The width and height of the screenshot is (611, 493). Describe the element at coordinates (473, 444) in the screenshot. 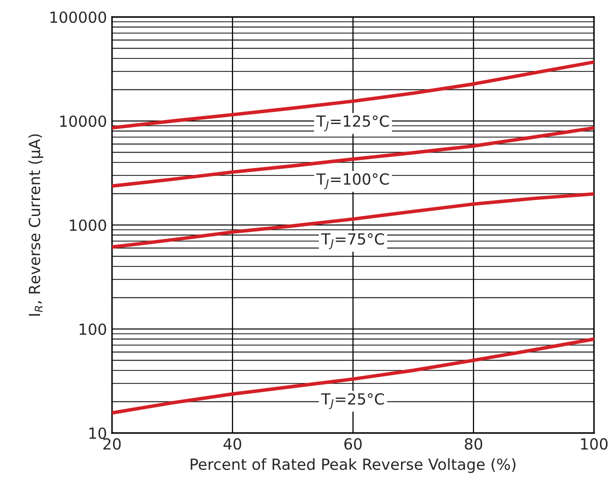

I see `x-tick-label: 80` at that location.